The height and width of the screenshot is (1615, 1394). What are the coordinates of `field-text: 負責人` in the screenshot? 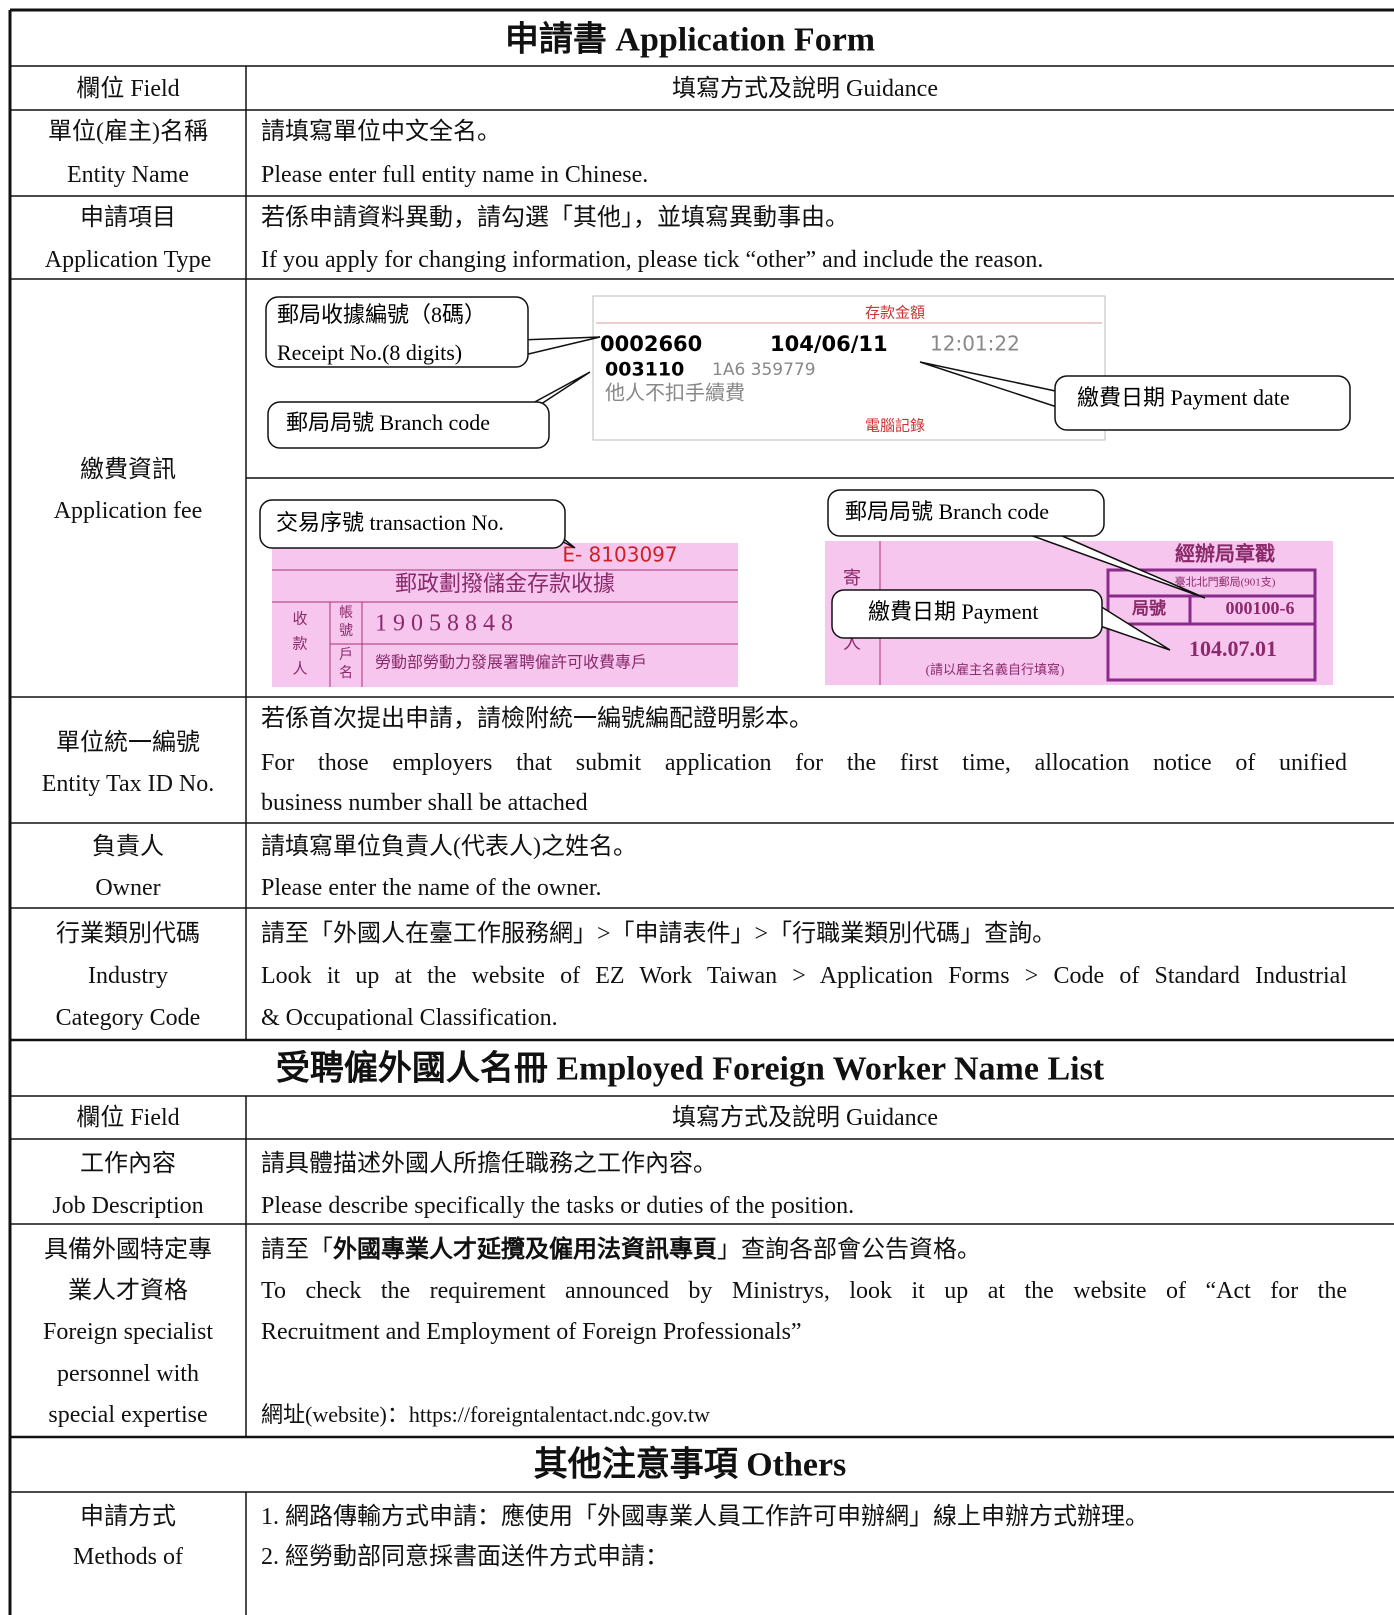 It's located at (128, 846).